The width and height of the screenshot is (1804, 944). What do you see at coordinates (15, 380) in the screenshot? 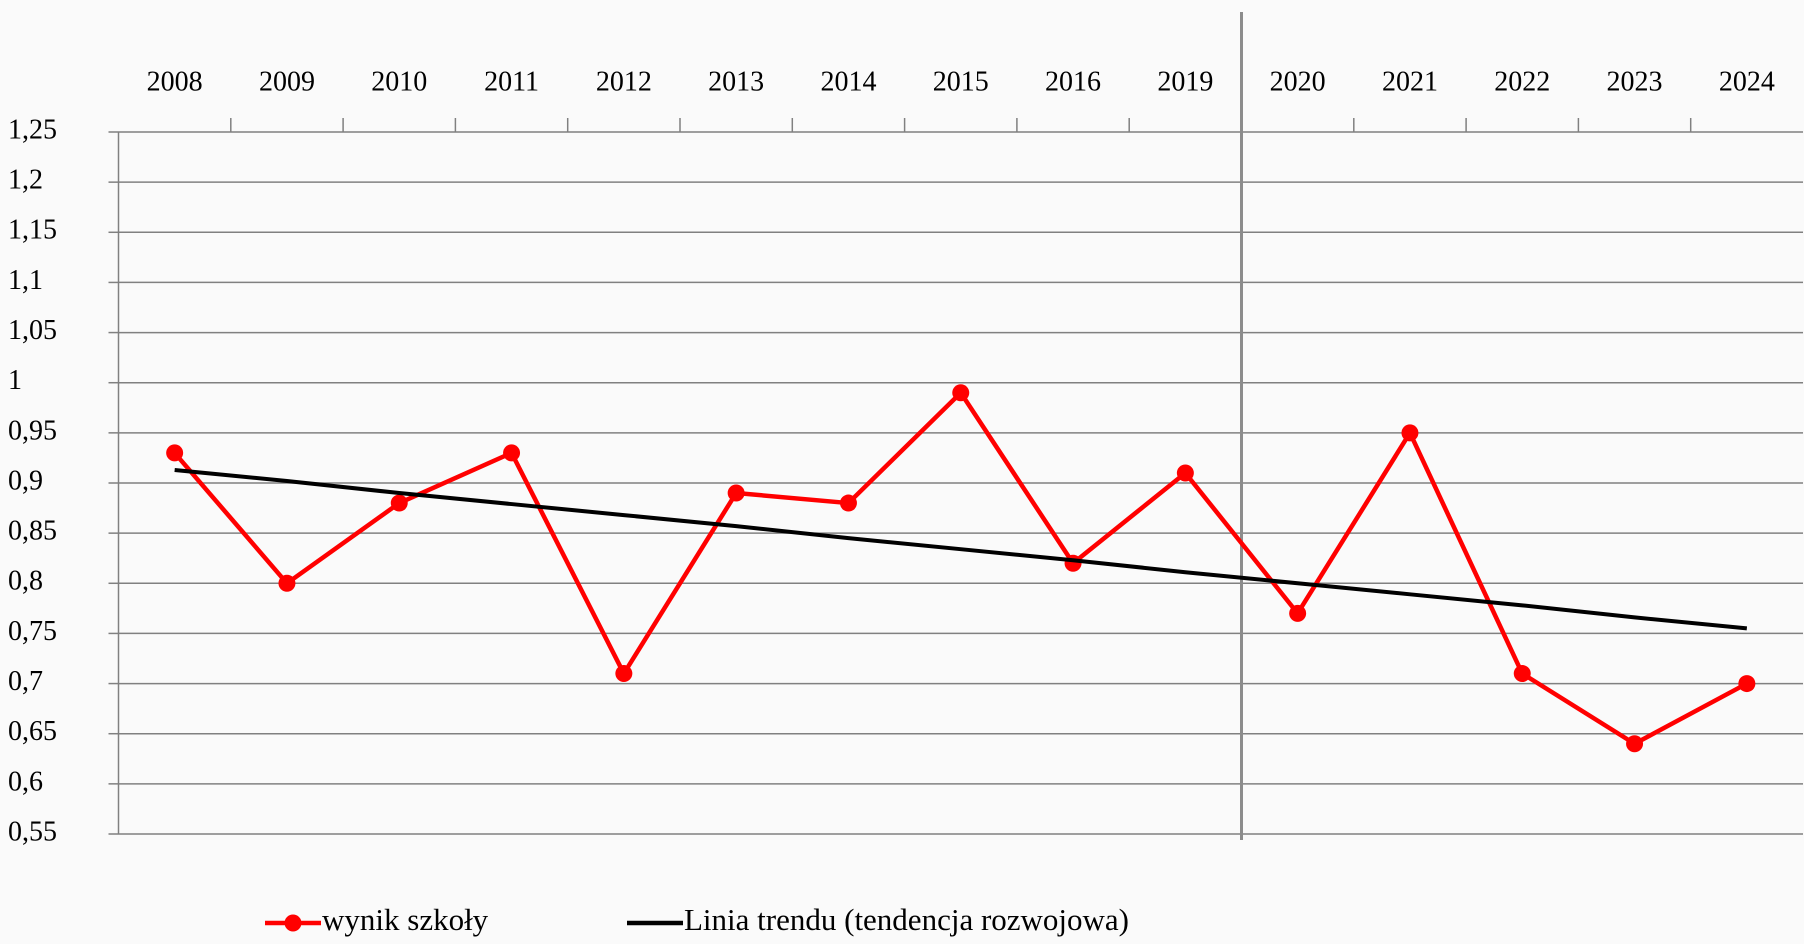
I see `y-tick-label: 1` at bounding box center [15, 380].